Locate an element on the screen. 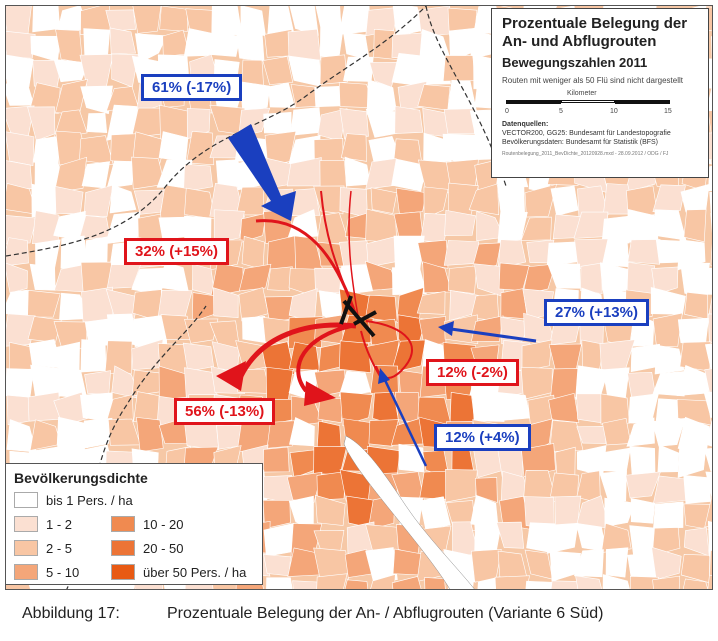  legend-item: 20 - 50 is located at coordinates (147, 548).